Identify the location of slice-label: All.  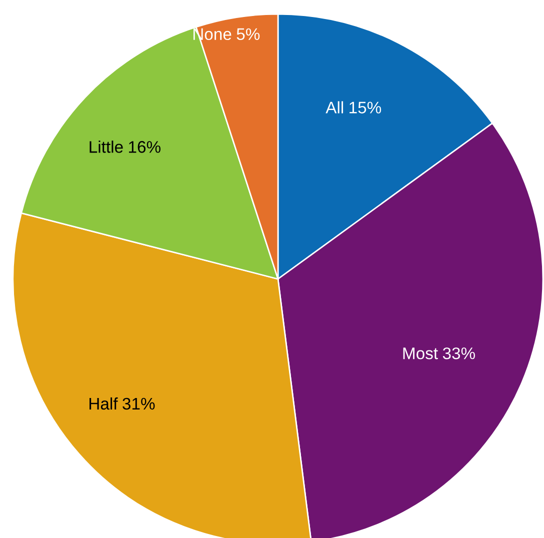
(335, 107).